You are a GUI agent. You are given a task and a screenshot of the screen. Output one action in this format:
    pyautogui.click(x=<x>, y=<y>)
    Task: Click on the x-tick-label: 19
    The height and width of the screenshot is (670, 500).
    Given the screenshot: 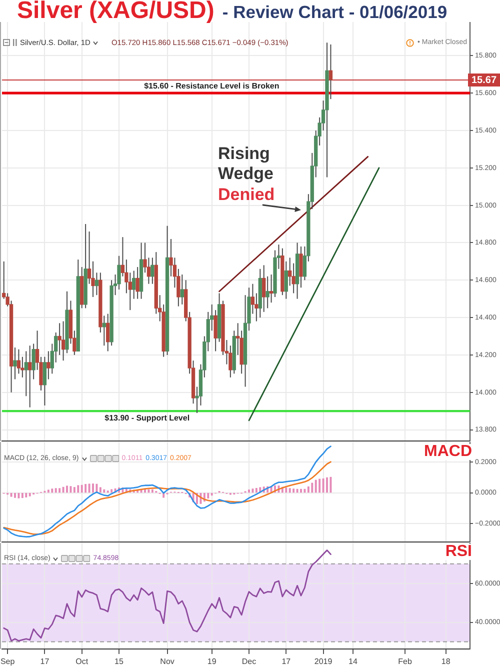 What is the action you would take?
    pyautogui.click(x=212, y=661)
    